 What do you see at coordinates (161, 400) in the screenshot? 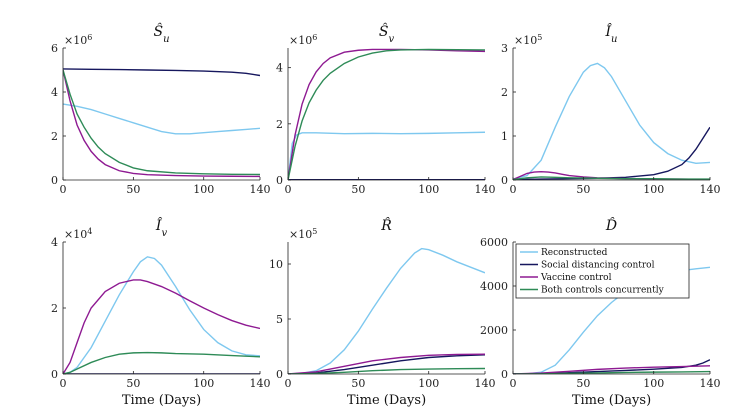
I see `panel-3-xlabel: Time (Days)` at bounding box center [161, 400].